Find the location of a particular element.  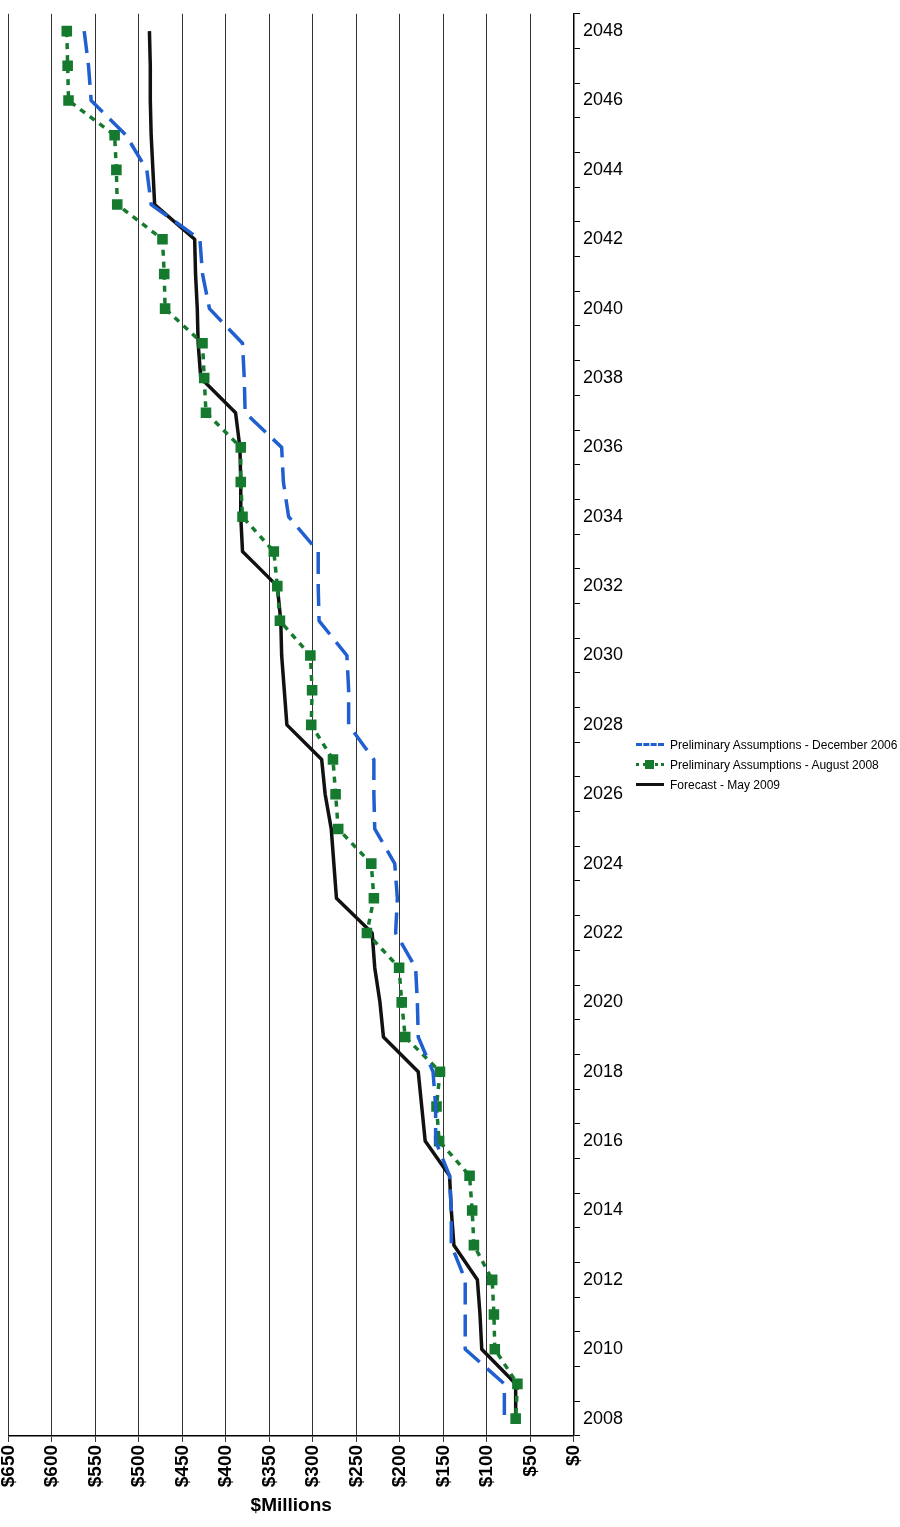

x-tick-label: $200 is located at coordinates (399, 1466).